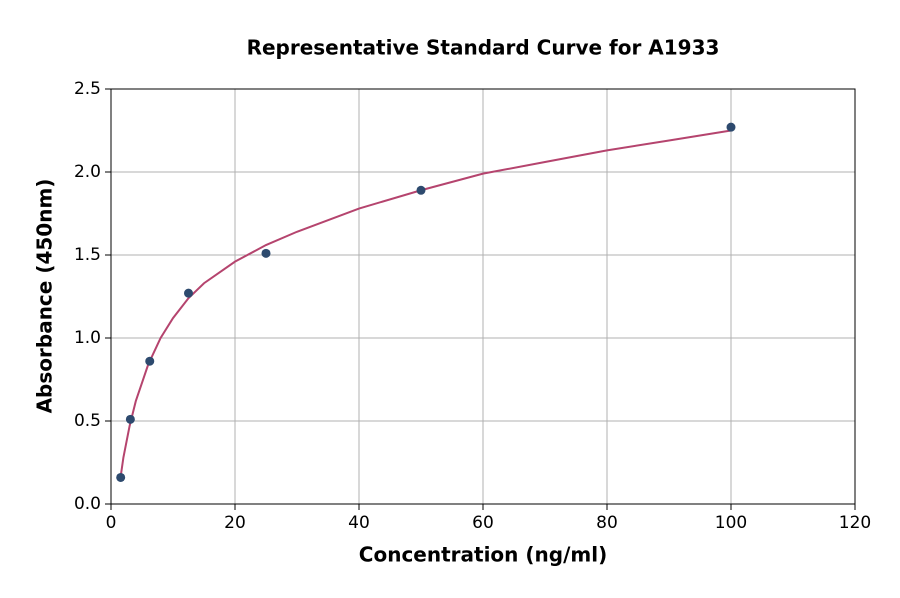 The height and width of the screenshot is (598, 900). Describe the element at coordinates (359, 523) in the screenshot. I see `x-tick-label: 40` at that location.